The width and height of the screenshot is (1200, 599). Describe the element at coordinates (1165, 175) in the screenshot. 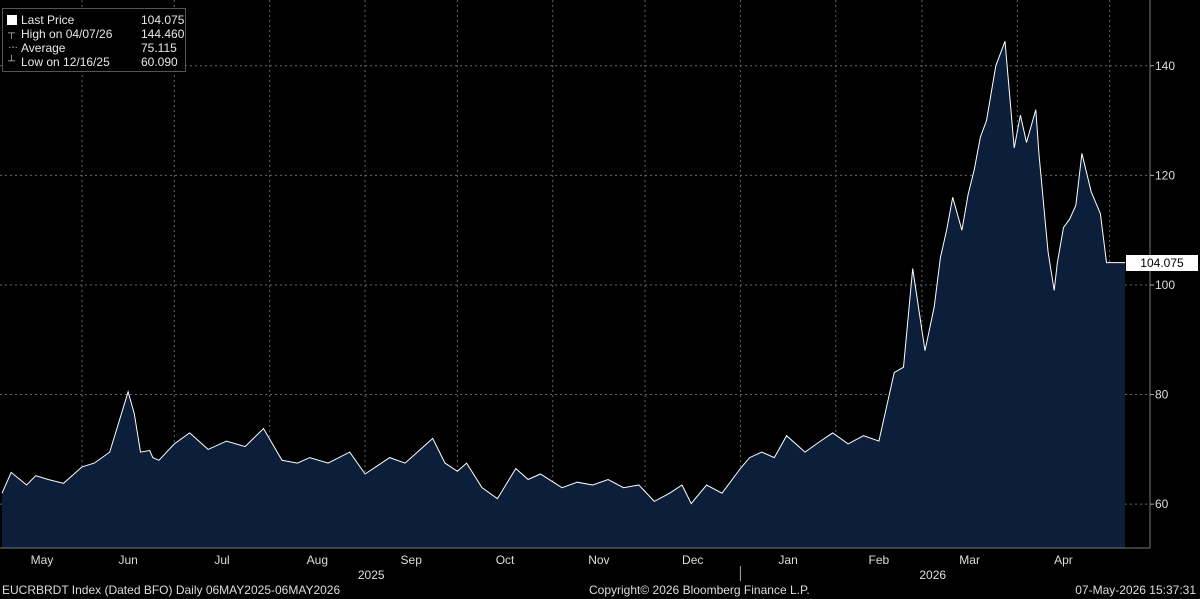

I see `y-tick-label: 120` at that location.